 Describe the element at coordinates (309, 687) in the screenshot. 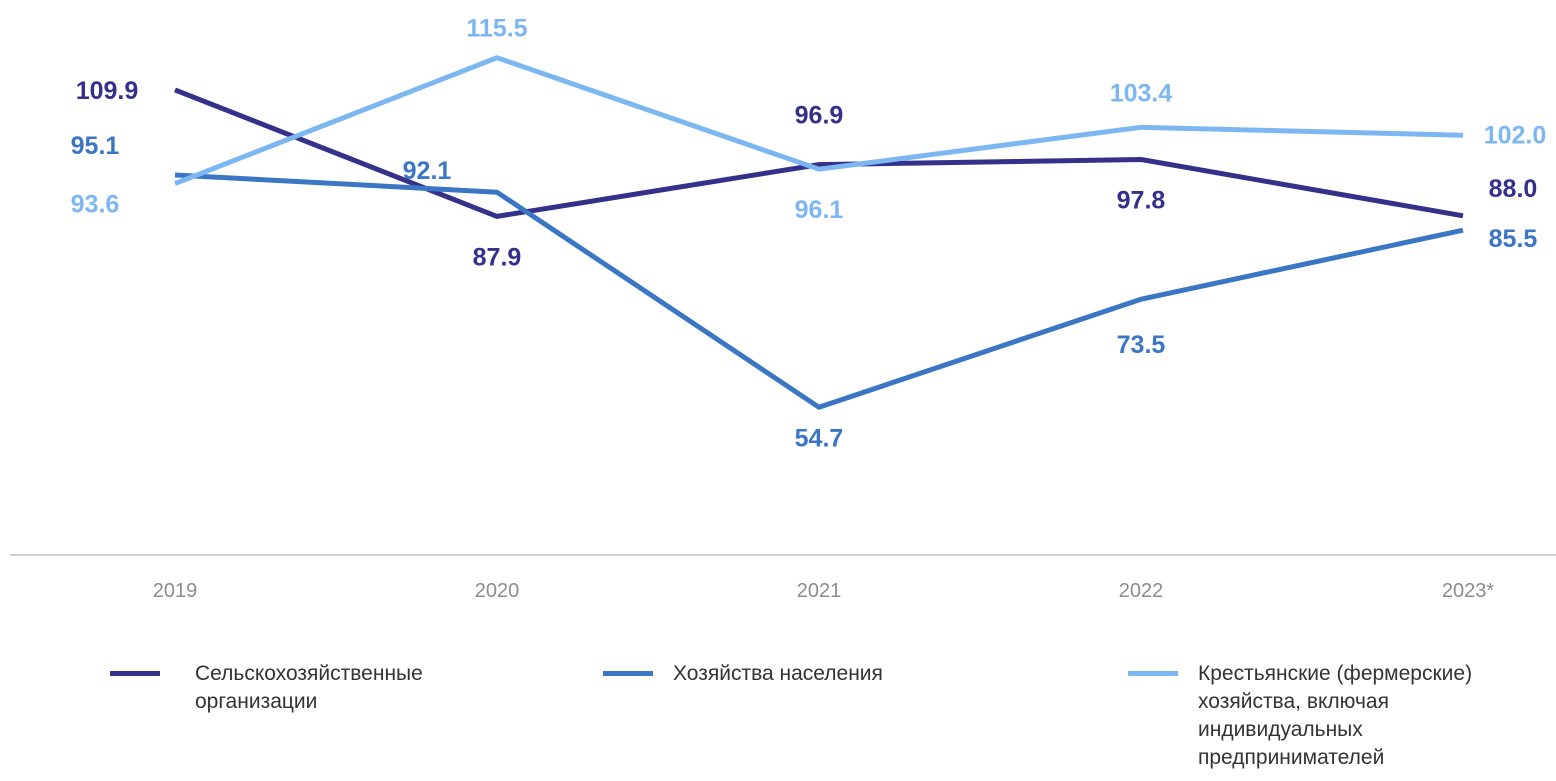

I see `legend-label: Сельскохозяйственные организации` at that location.